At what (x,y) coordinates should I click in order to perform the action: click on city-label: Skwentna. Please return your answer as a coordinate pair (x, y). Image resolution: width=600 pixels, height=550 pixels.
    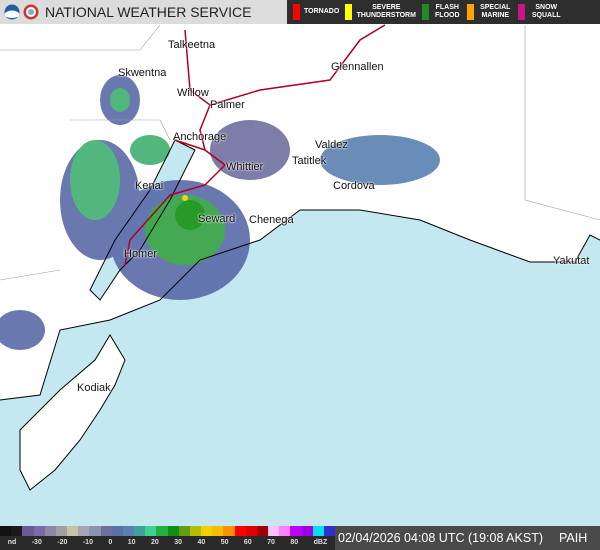
    Looking at the image, I should click on (142, 73).